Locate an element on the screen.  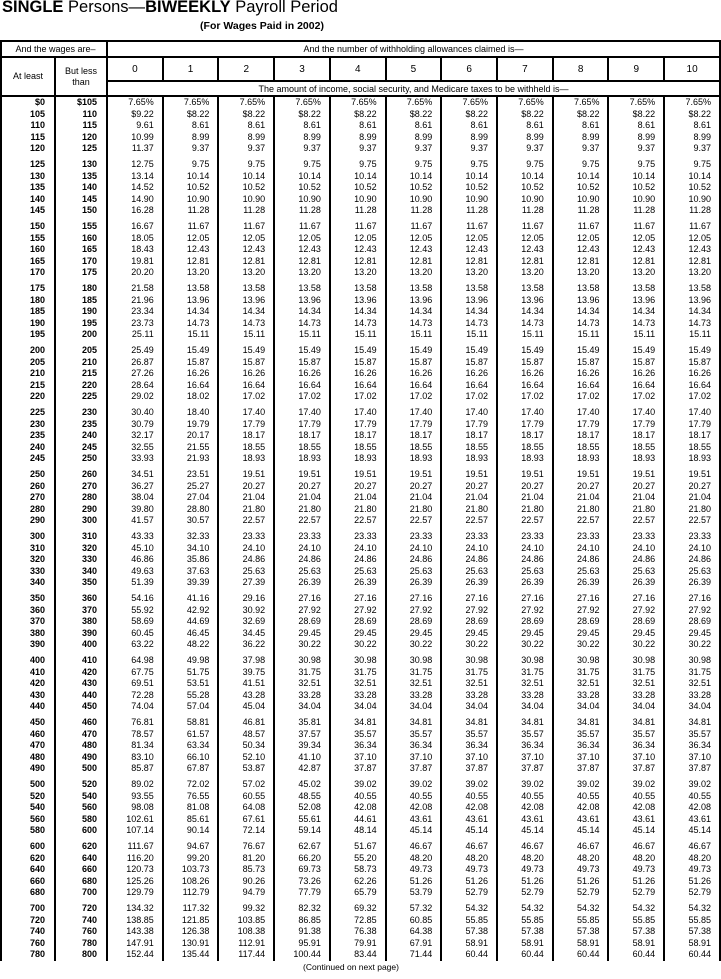
at-least-cell: 170 is located at coordinates (27, 273).